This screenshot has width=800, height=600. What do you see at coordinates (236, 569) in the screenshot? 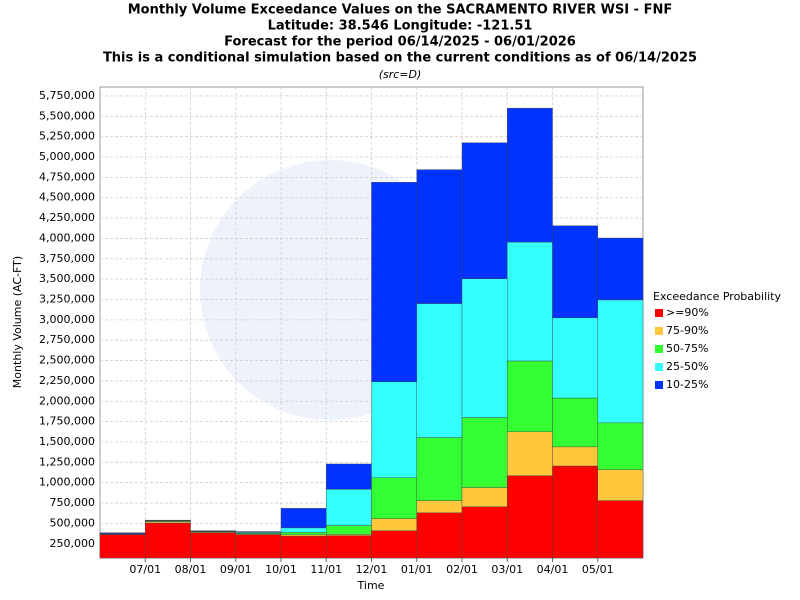
I see `x-tick-label: 09/01` at bounding box center [236, 569].